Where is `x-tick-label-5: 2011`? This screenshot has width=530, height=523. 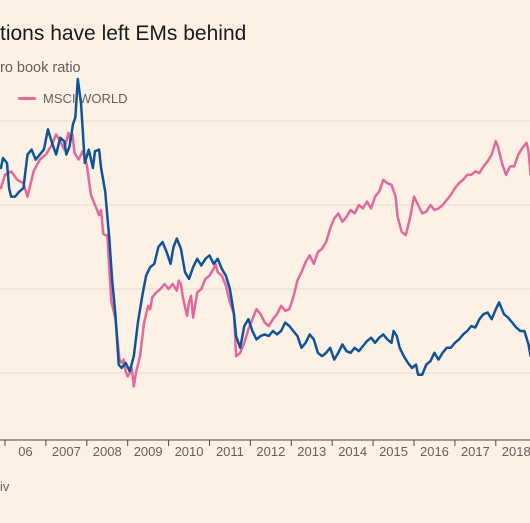 x-tick-label-5: 2011 is located at coordinates (230, 451).